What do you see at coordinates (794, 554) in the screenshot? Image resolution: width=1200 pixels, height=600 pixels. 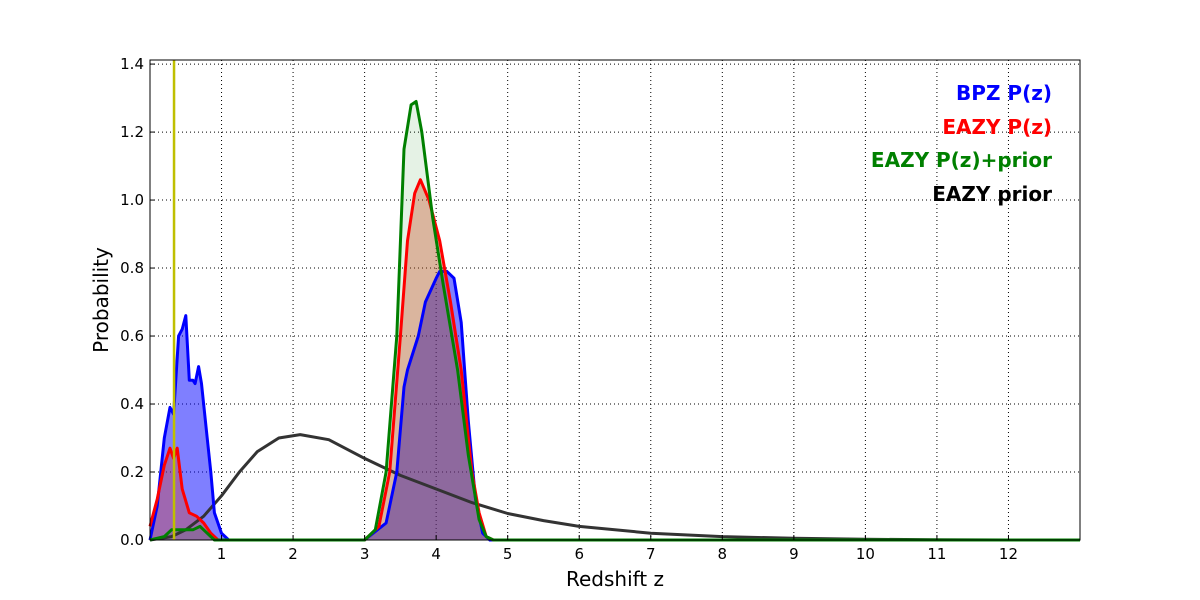 I see `x-tick-label: 9` at bounding box center [794, 554].